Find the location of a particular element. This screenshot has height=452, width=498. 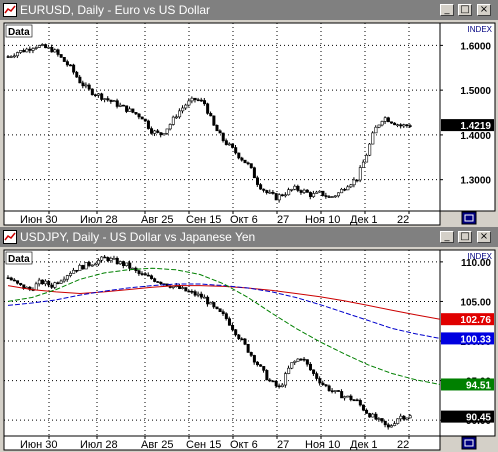

price-axis is located at coordinates (467, 117).